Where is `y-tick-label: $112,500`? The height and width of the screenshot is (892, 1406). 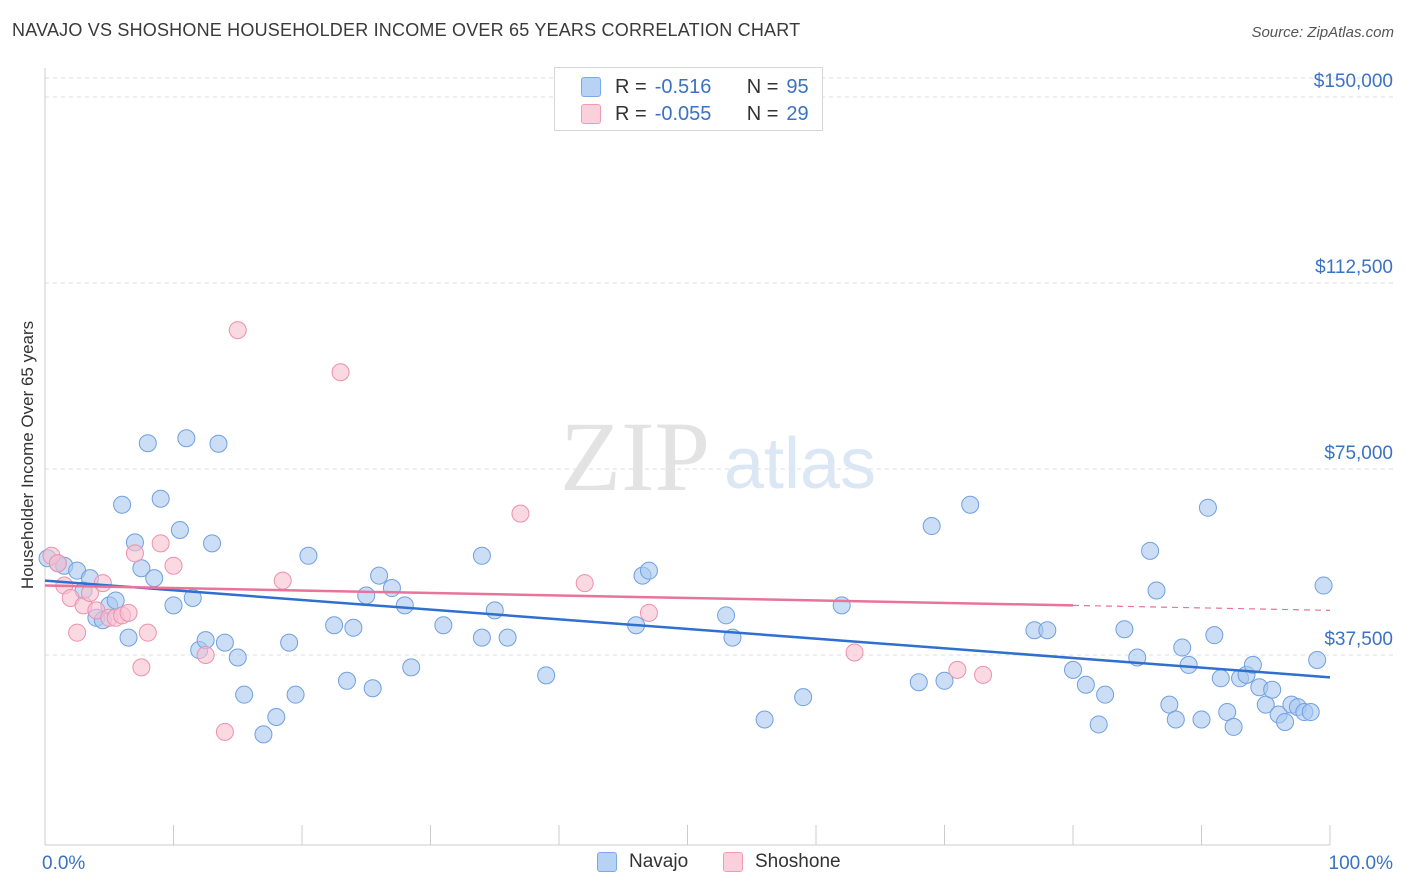
y-tick-label: $112,500 is located at coordinates (1354, 267).